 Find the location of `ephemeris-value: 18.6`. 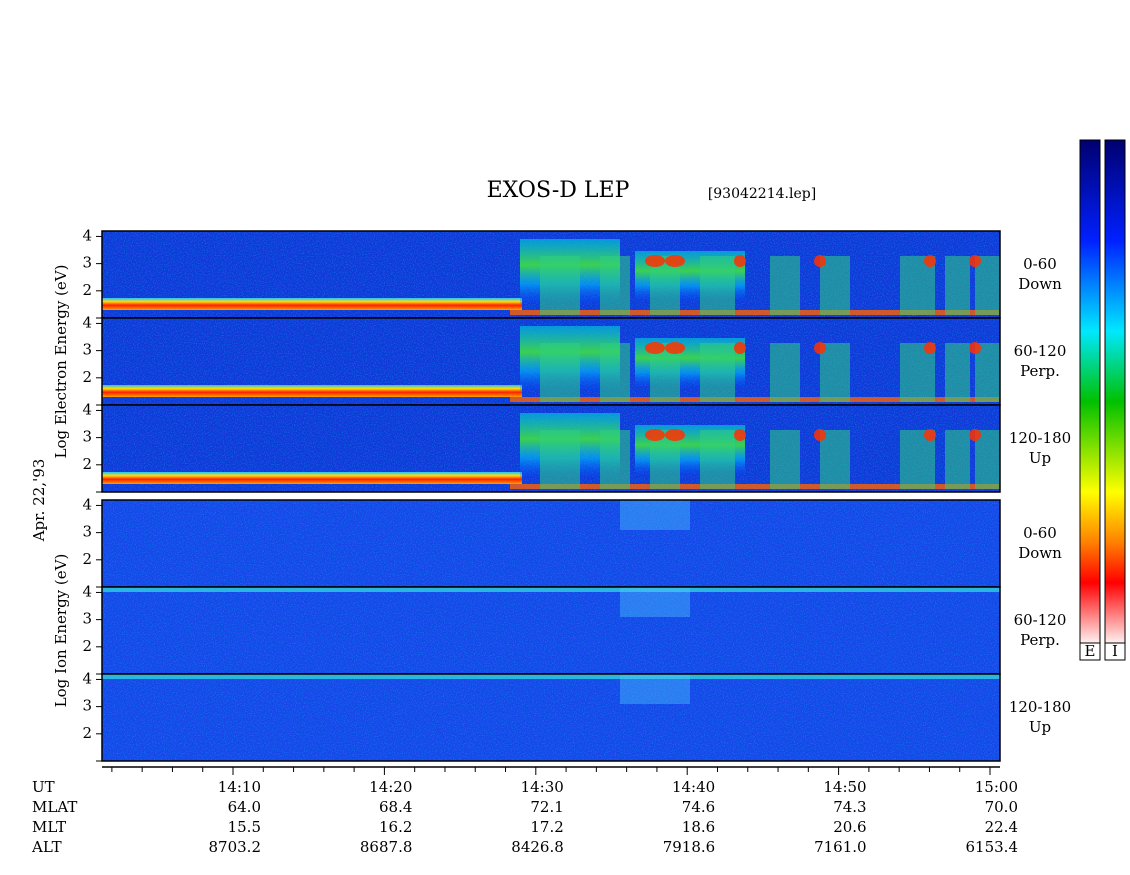

ephemeris-value: 18.6 is located at coordinates (698, 827).